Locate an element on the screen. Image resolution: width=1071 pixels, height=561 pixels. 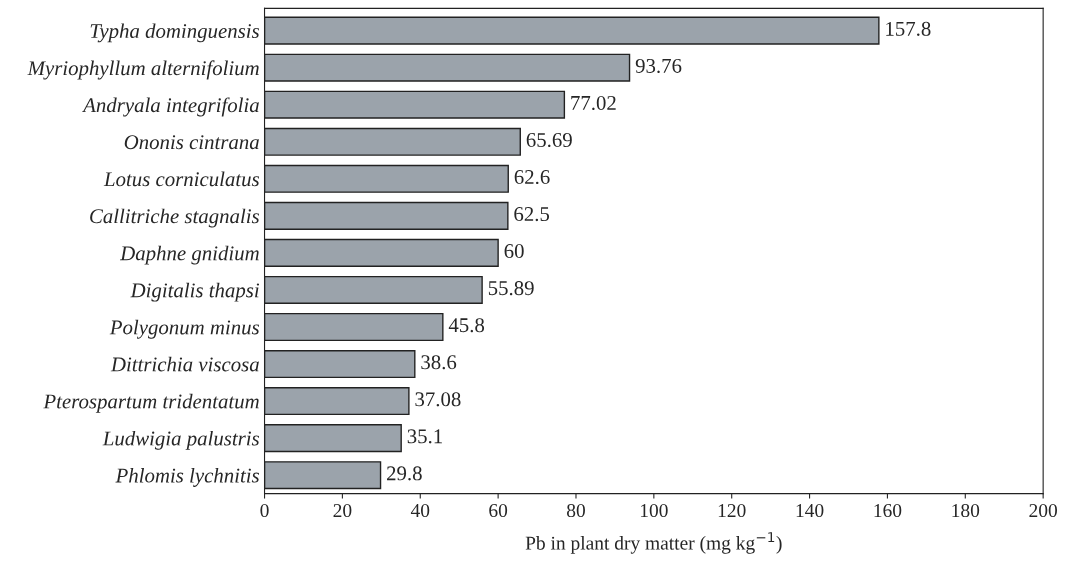
y-tick-label: Andryala integrifolia is located at coordinates (170, 107).